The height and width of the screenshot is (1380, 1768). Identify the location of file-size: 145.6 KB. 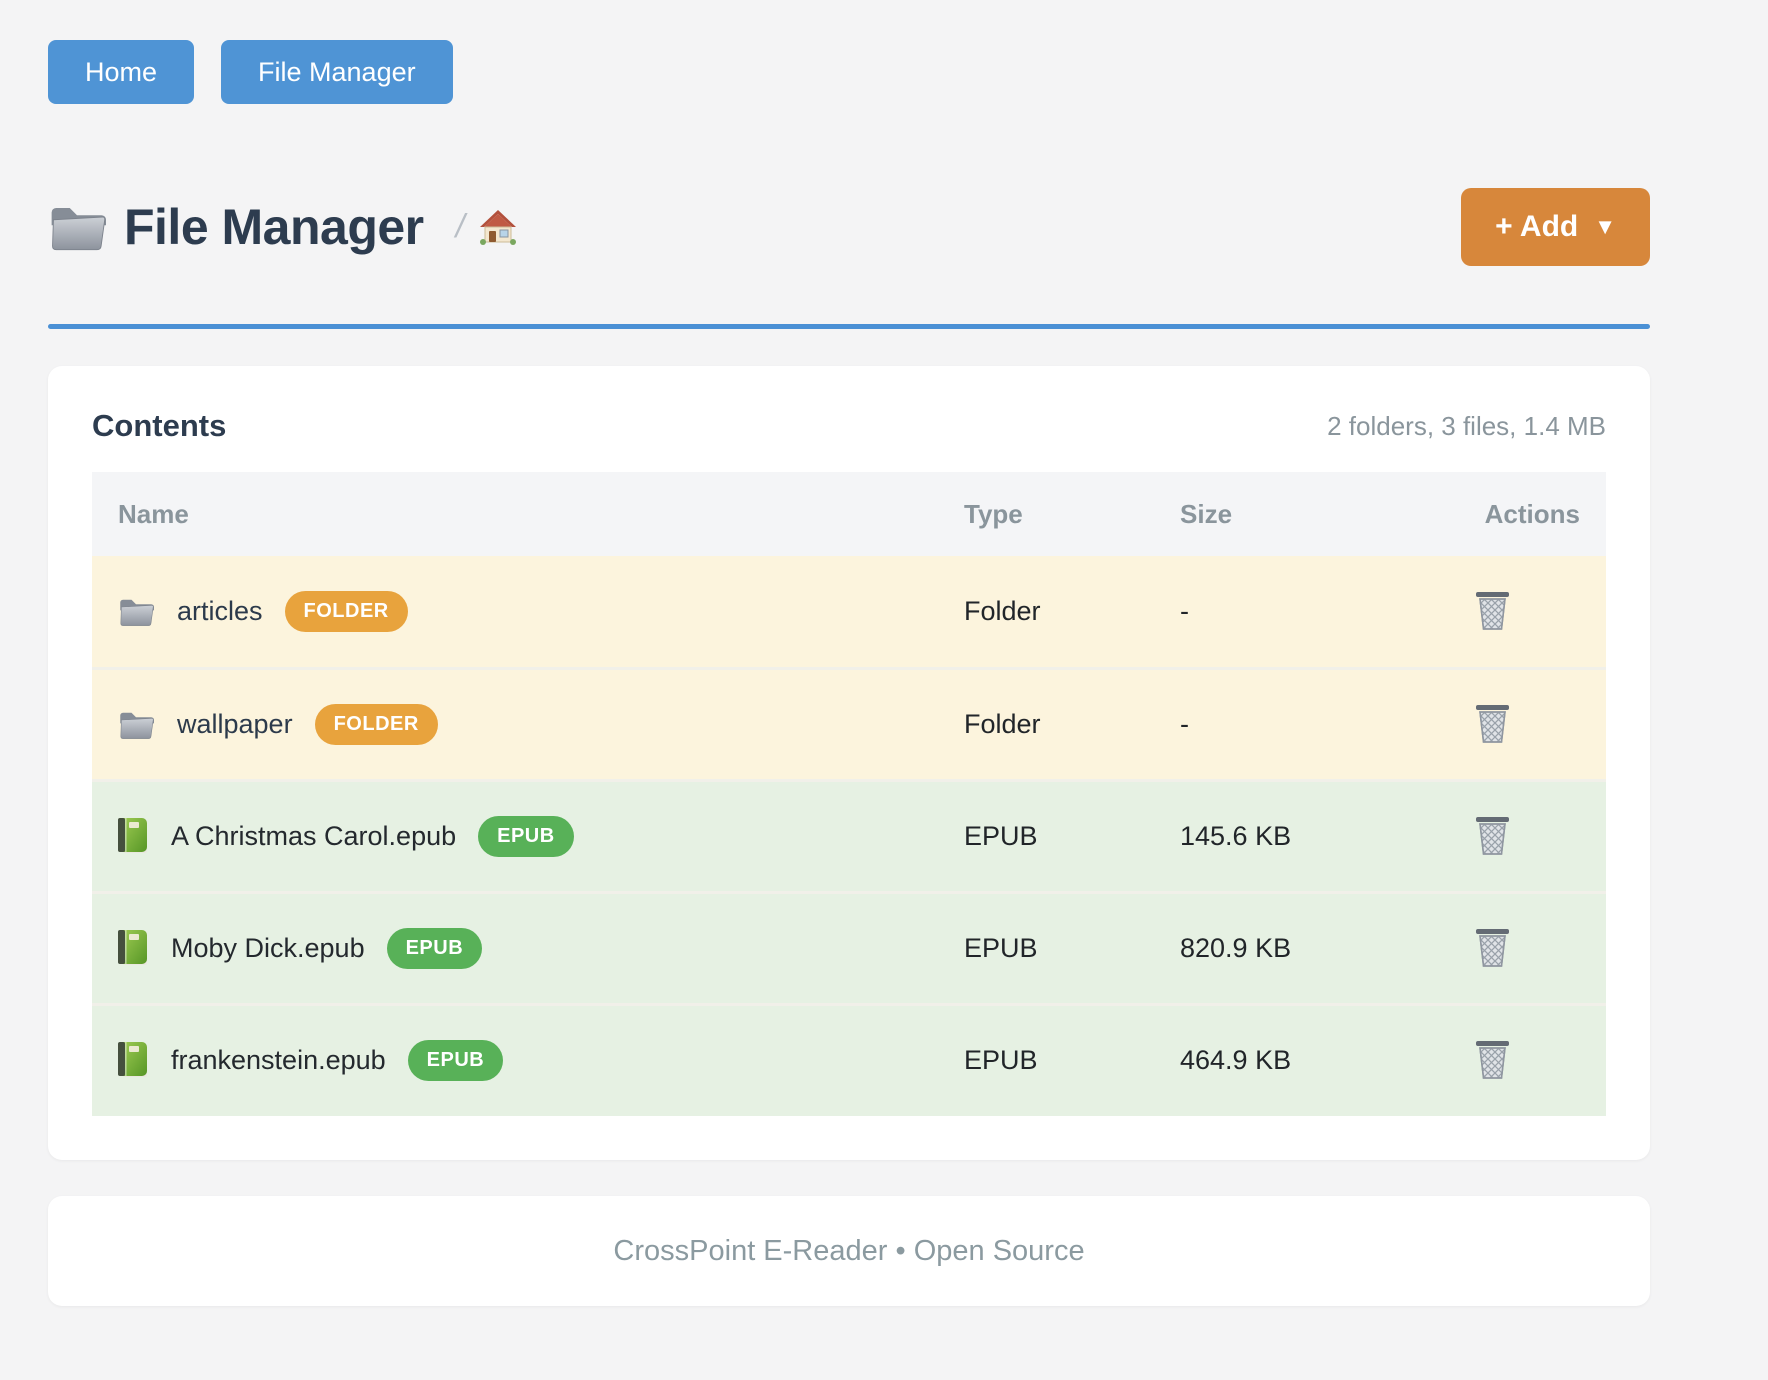
(1279, 835).